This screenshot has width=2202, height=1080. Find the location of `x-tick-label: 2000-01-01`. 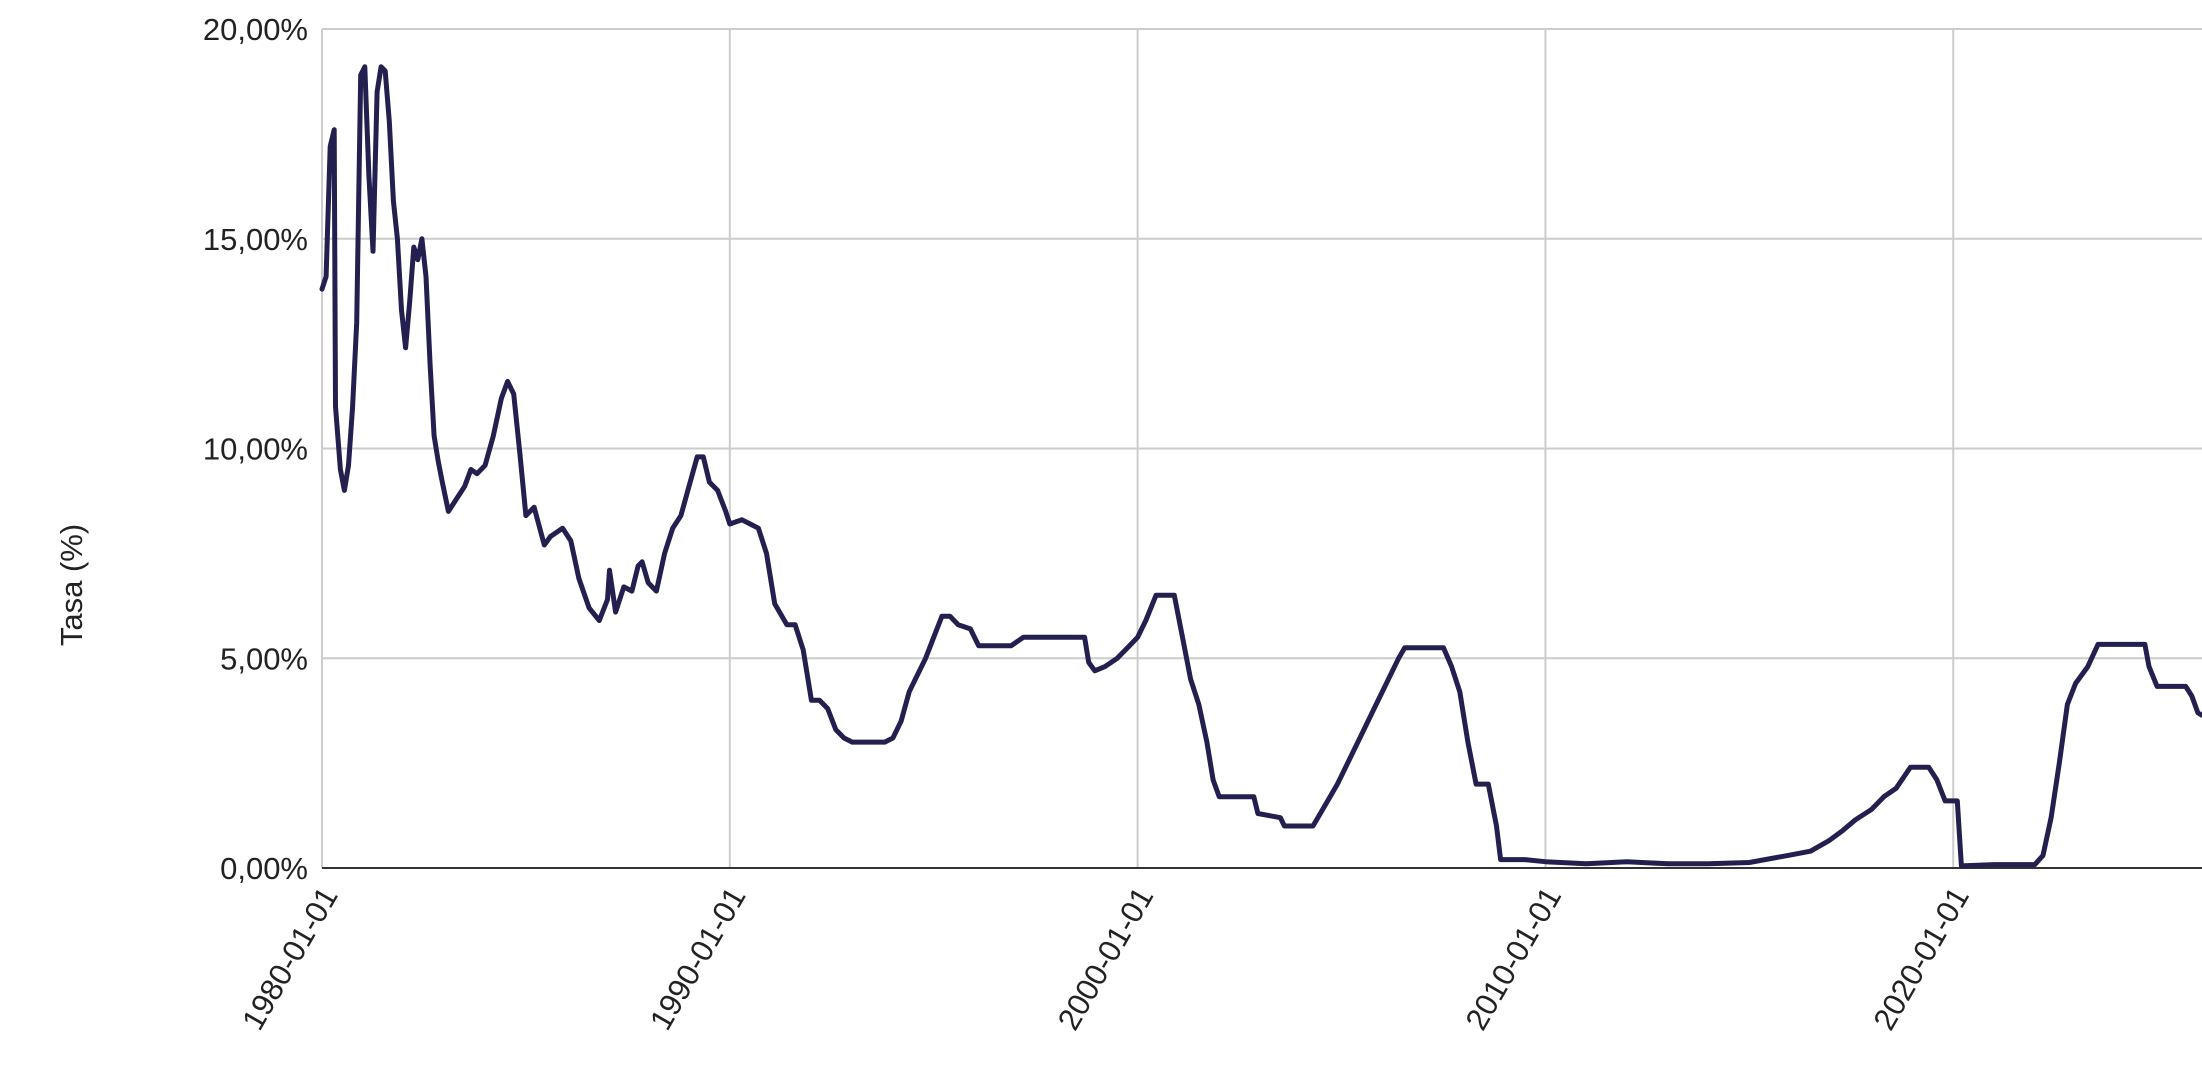

x-tick-label: 2000-01-01 is located at coordinates (1106, 958).